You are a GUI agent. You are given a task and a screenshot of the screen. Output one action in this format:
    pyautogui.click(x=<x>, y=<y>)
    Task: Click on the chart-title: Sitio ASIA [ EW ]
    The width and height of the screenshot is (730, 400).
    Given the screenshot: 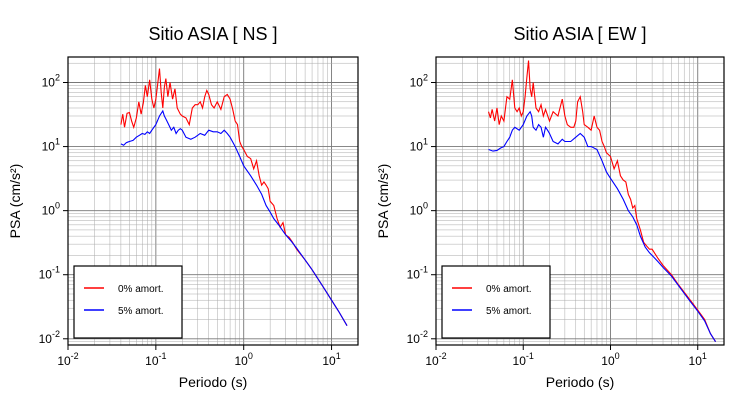 What is the action you would take?
    pyautogui.click(x=579, y=34)
    